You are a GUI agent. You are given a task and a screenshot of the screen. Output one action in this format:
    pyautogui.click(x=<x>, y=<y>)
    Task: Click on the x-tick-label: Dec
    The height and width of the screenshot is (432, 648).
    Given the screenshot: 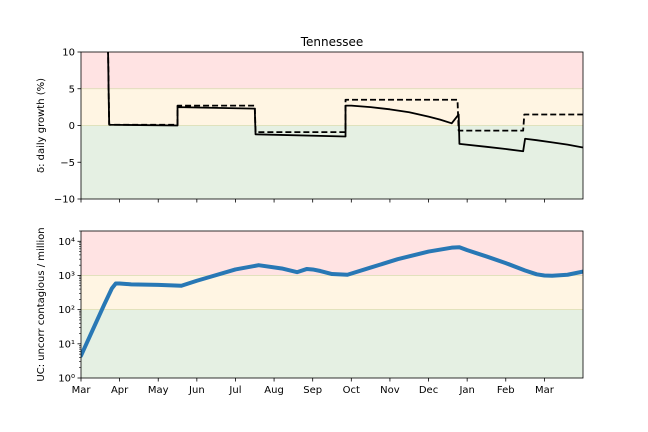 What is the action you would take?
    pyautogui.click(x=428, y=390)
    